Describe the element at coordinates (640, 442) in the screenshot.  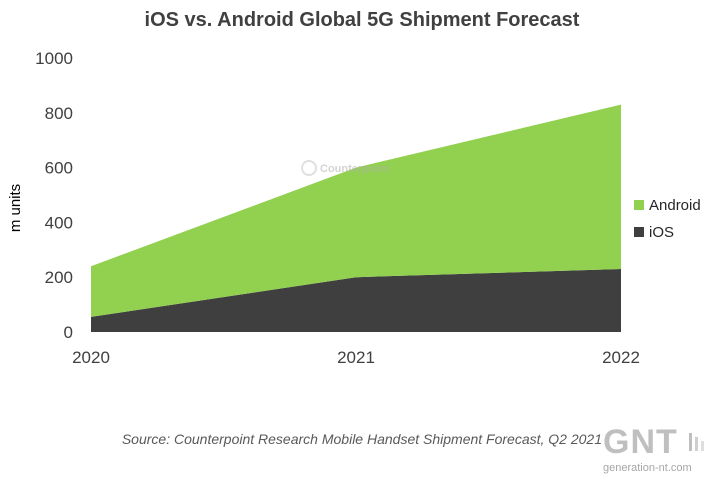
I see `gnt-logo: GNT` at that location.